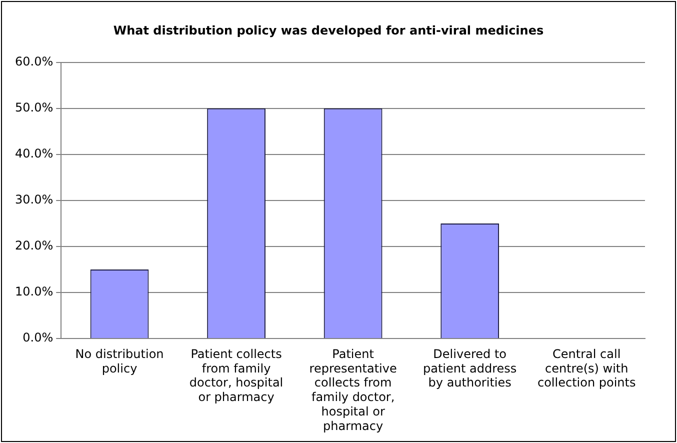 The image size is (677, 443). I want to click on y-tick-label: 50.0%, so click(34, 107).